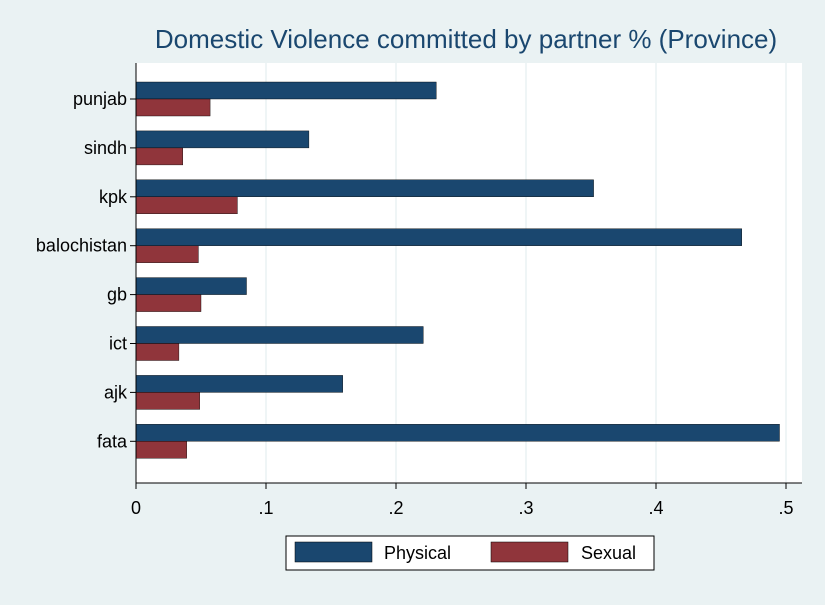  I want to click on x-tick-label: .2, so click(395, 508).